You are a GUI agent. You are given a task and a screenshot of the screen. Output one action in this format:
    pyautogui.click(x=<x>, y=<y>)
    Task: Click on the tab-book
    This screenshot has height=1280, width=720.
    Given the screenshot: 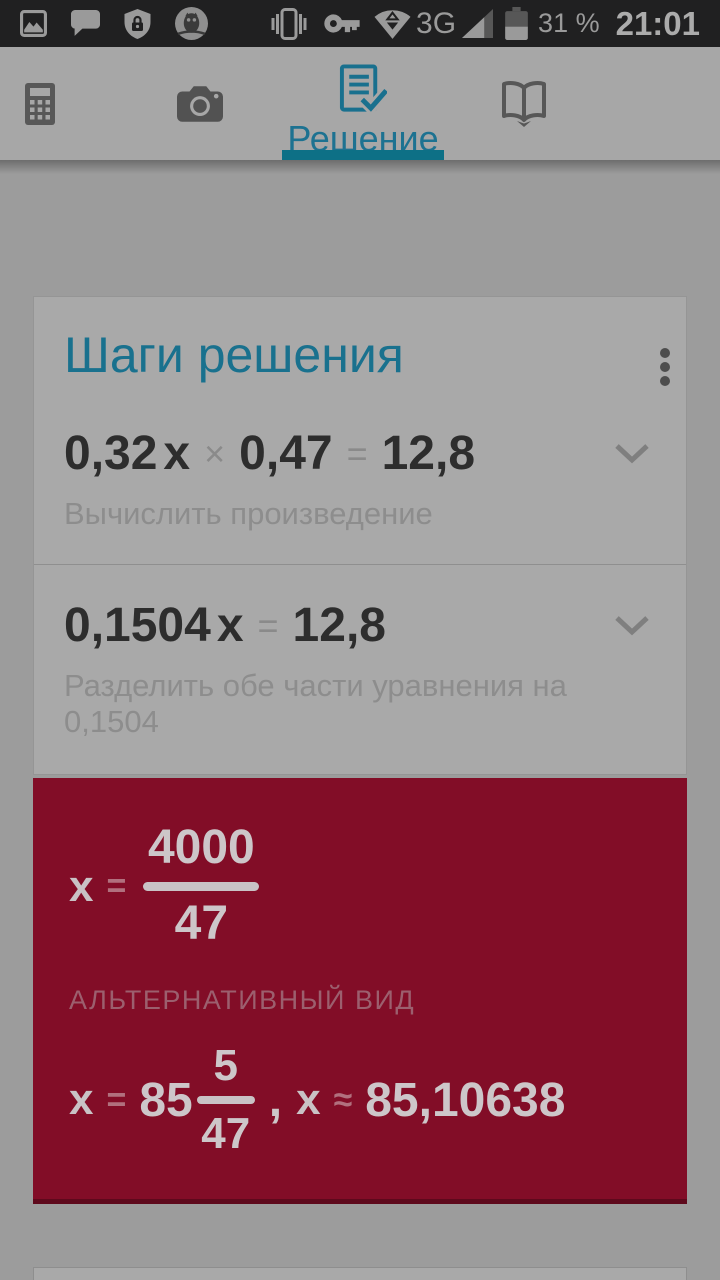 What is the action you would take?
    pyautogui.click(x=524, y=103)
    